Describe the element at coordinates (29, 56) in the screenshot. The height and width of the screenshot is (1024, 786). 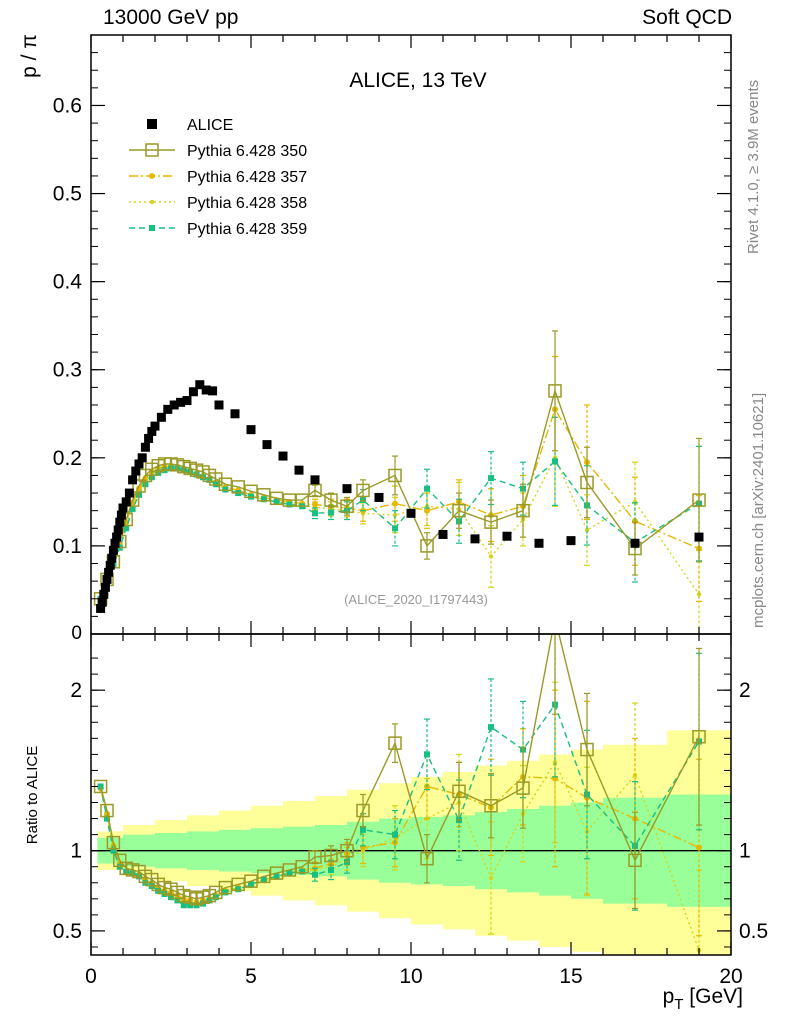
I see `main-y-axis-label: p / π` at that location.